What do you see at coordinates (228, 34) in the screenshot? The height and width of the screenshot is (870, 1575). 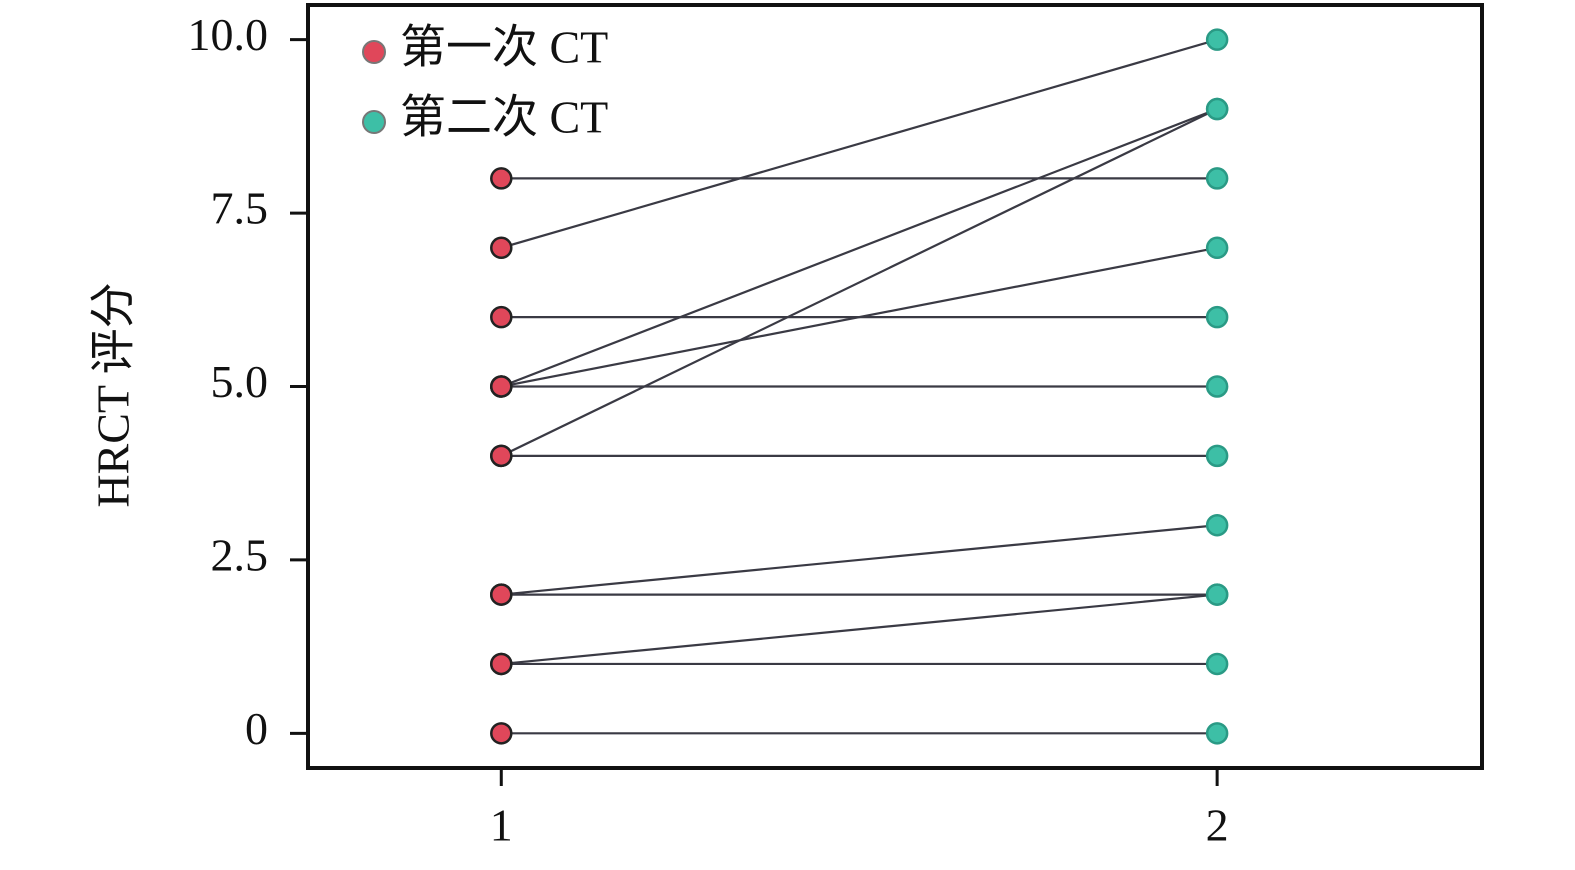 I see `y-tick-label: 10.0` at bounding box center [228, 34].